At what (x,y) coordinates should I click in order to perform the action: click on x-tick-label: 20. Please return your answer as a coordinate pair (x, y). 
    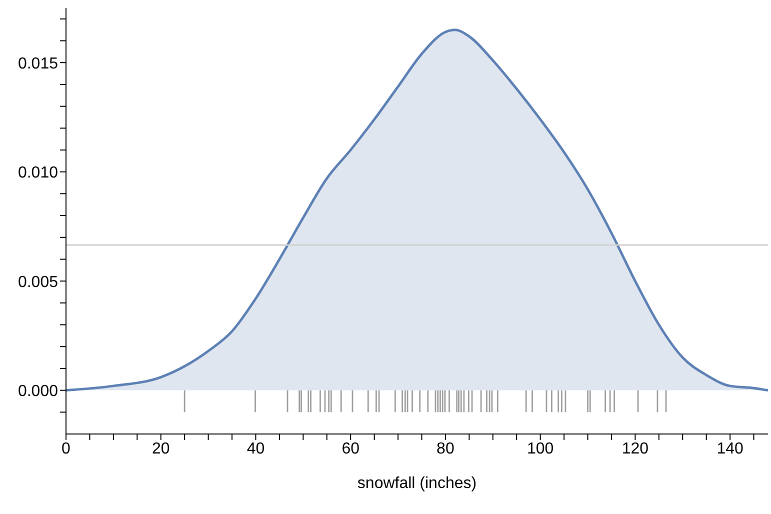
    Looking at the image, I should click on (161, 449).